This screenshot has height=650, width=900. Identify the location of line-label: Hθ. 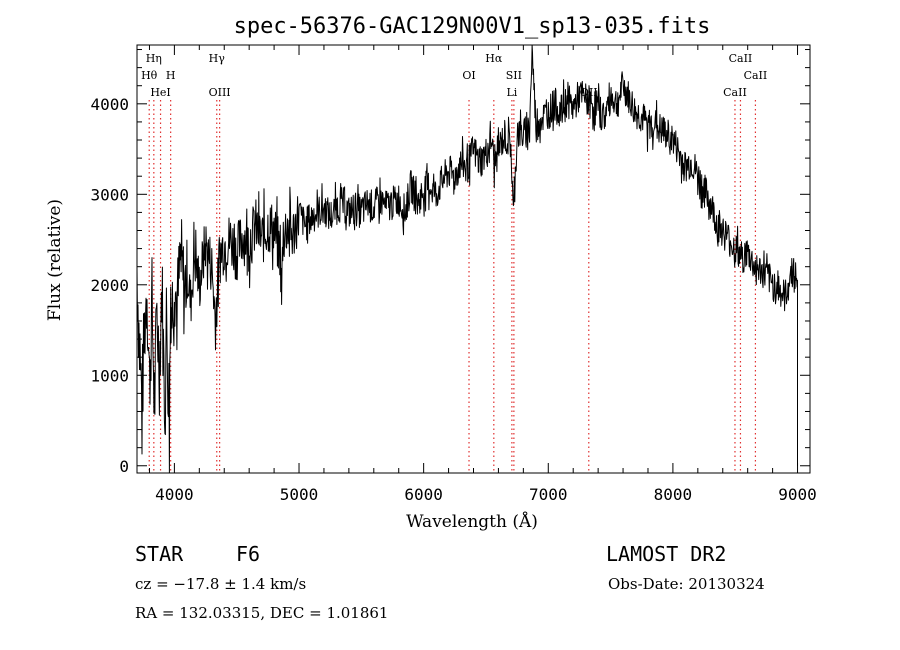
(149, 75).